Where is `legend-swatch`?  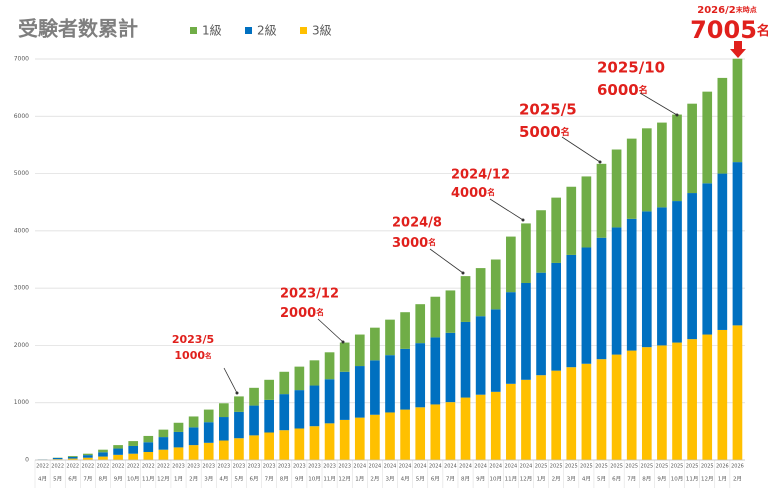
legend-swatch is located at coordinates (193, 30).